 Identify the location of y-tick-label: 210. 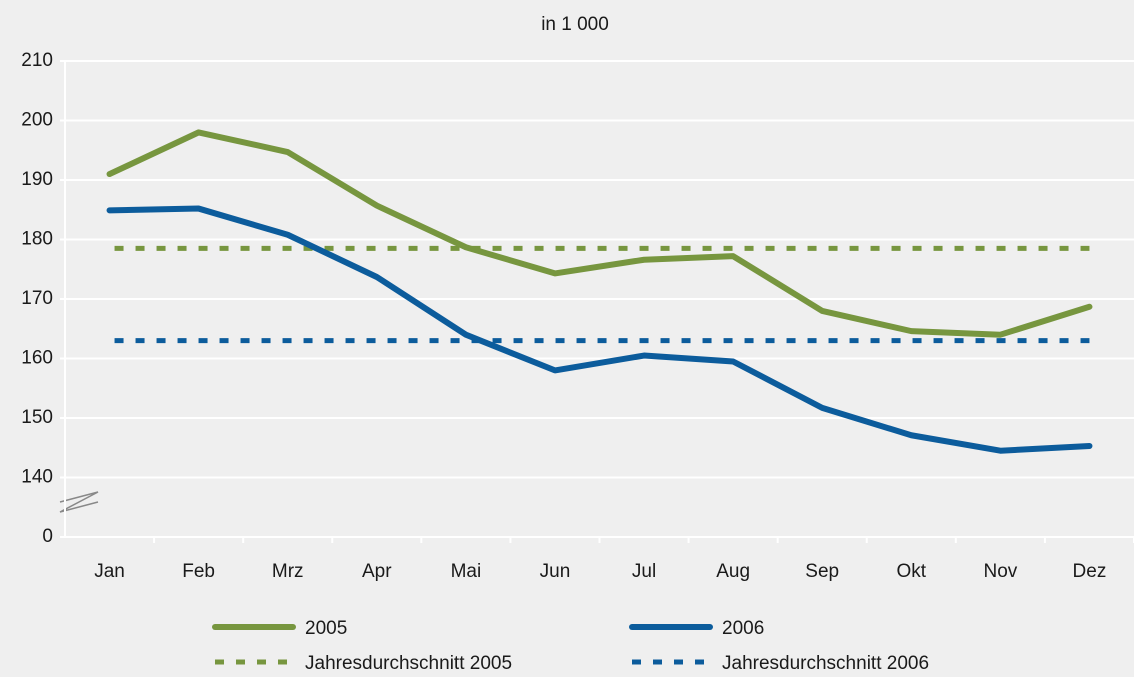
(37, 60).